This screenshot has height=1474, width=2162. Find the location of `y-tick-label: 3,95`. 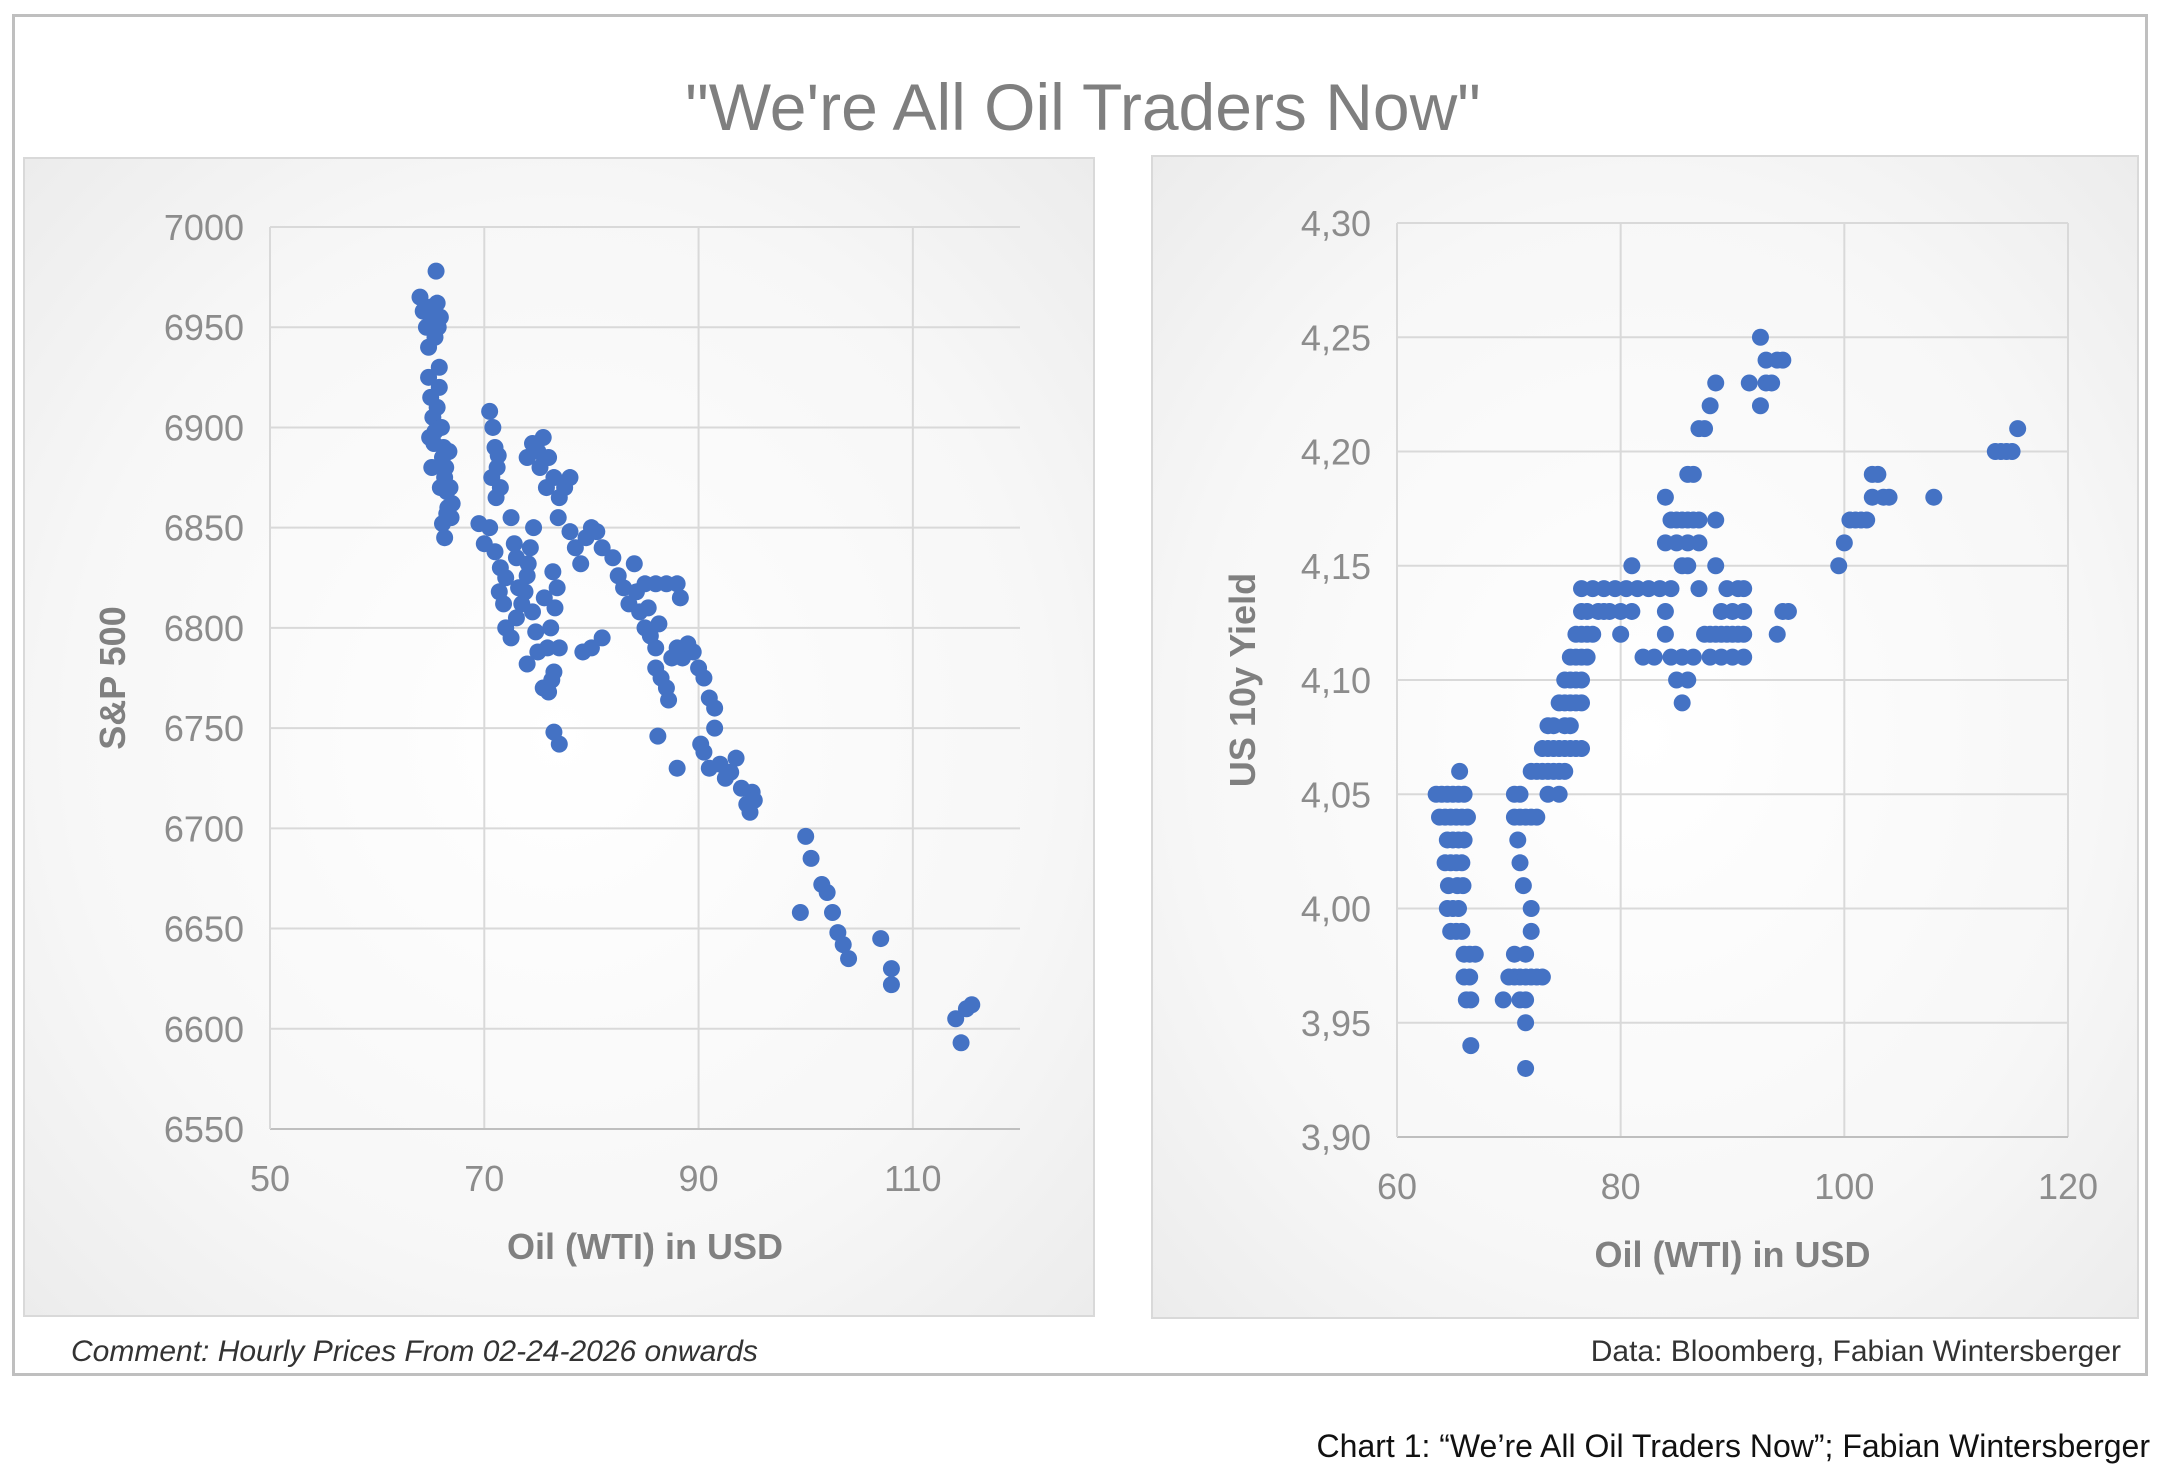

y-tick-label: 3,95 is located at coordinates (1336, 1023).